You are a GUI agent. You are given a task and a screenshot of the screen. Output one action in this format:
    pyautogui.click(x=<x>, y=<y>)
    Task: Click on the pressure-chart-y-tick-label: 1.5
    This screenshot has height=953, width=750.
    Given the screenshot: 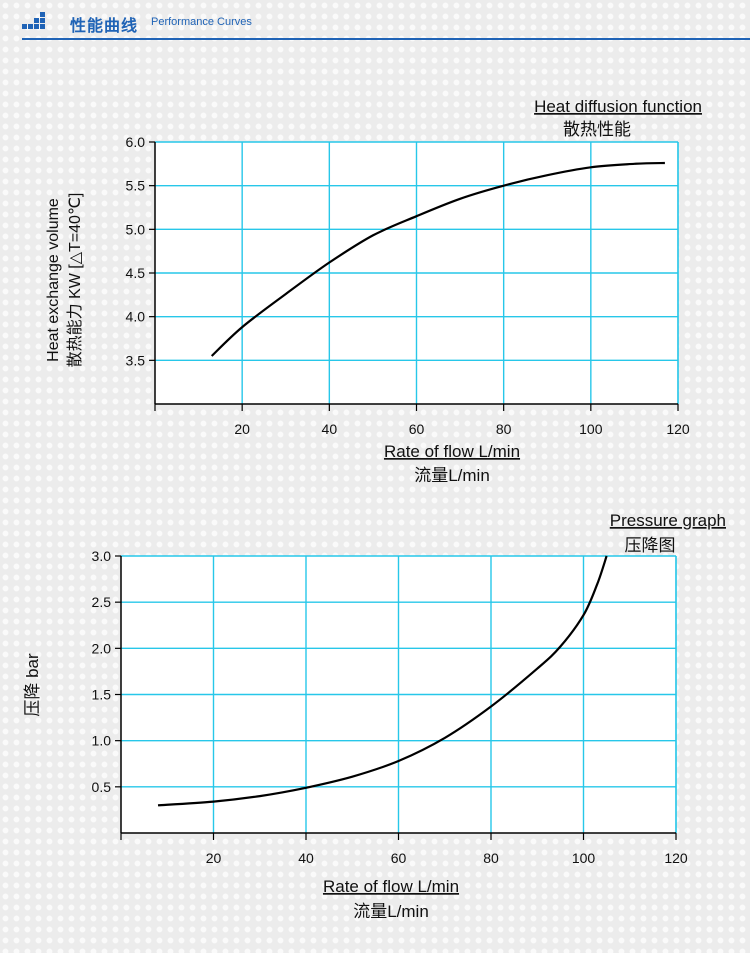 What is the action you would take?
    pyautogui.click(x=102, y=695)
    